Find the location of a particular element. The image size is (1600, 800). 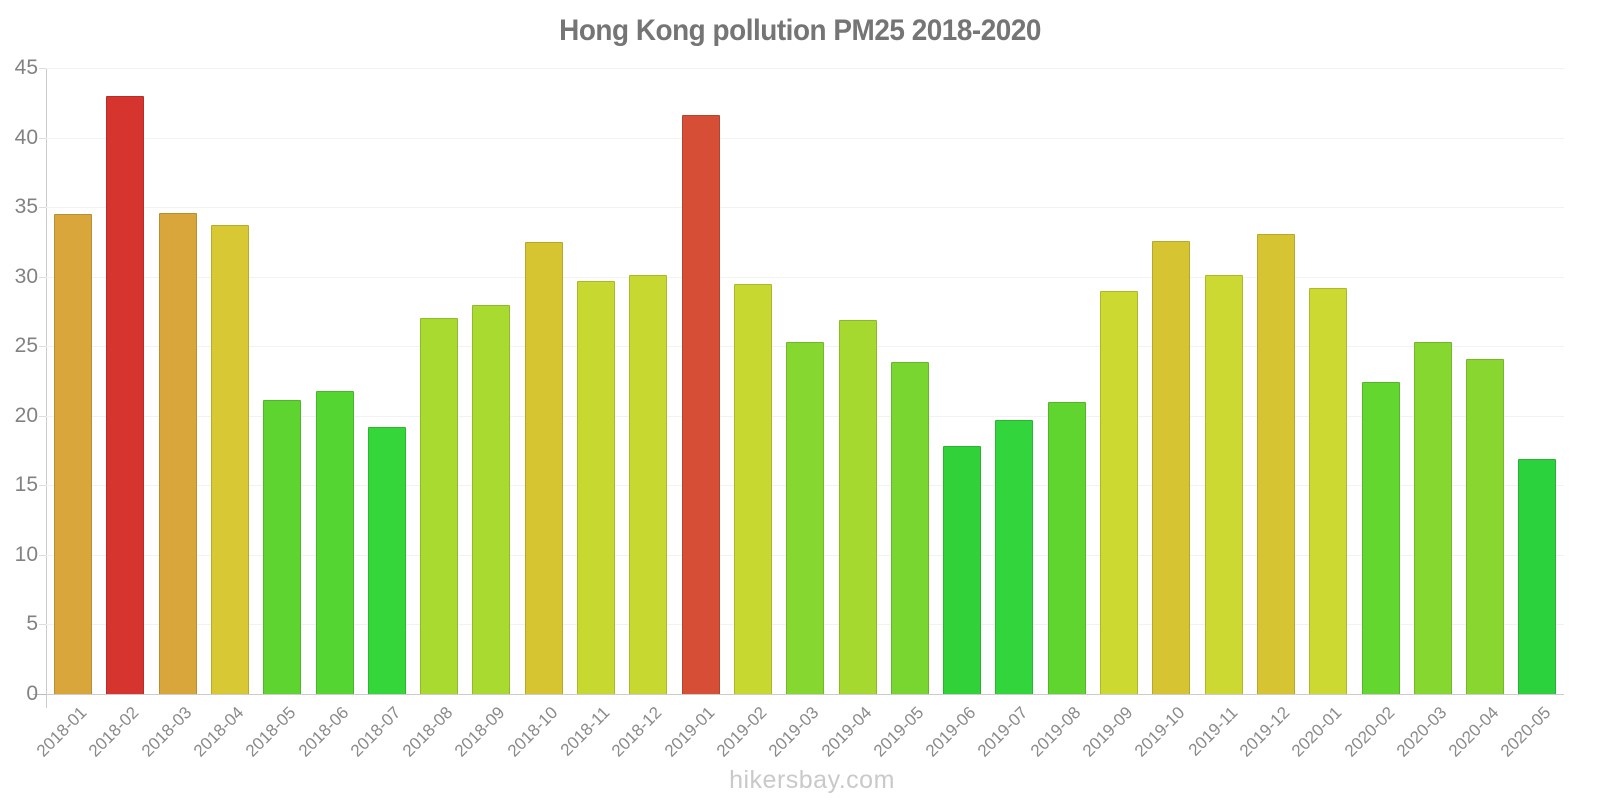

x-axis-label-2020-01: 2020-01 is located at coordinates (1317, 732).